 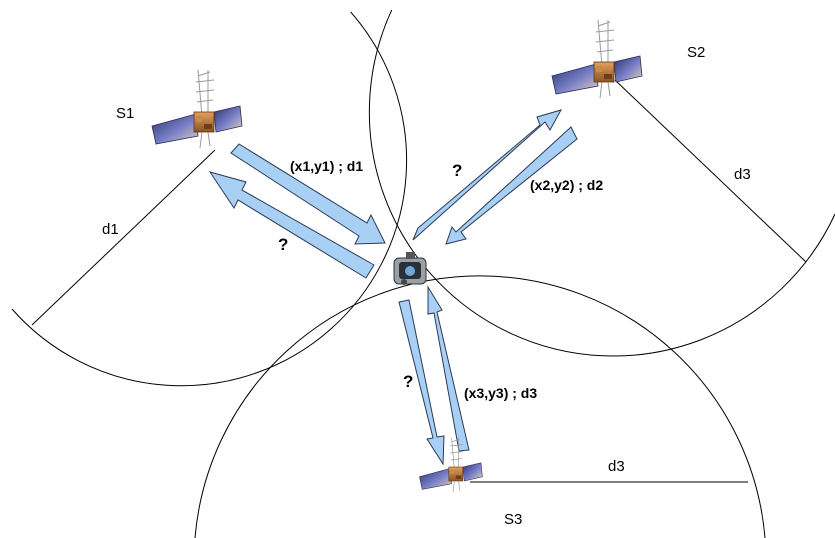 What do you see at coordinates (308, 194) in the screenshot?
I see `arrow-s1-to-receiver` at bounding box center [308, 194].